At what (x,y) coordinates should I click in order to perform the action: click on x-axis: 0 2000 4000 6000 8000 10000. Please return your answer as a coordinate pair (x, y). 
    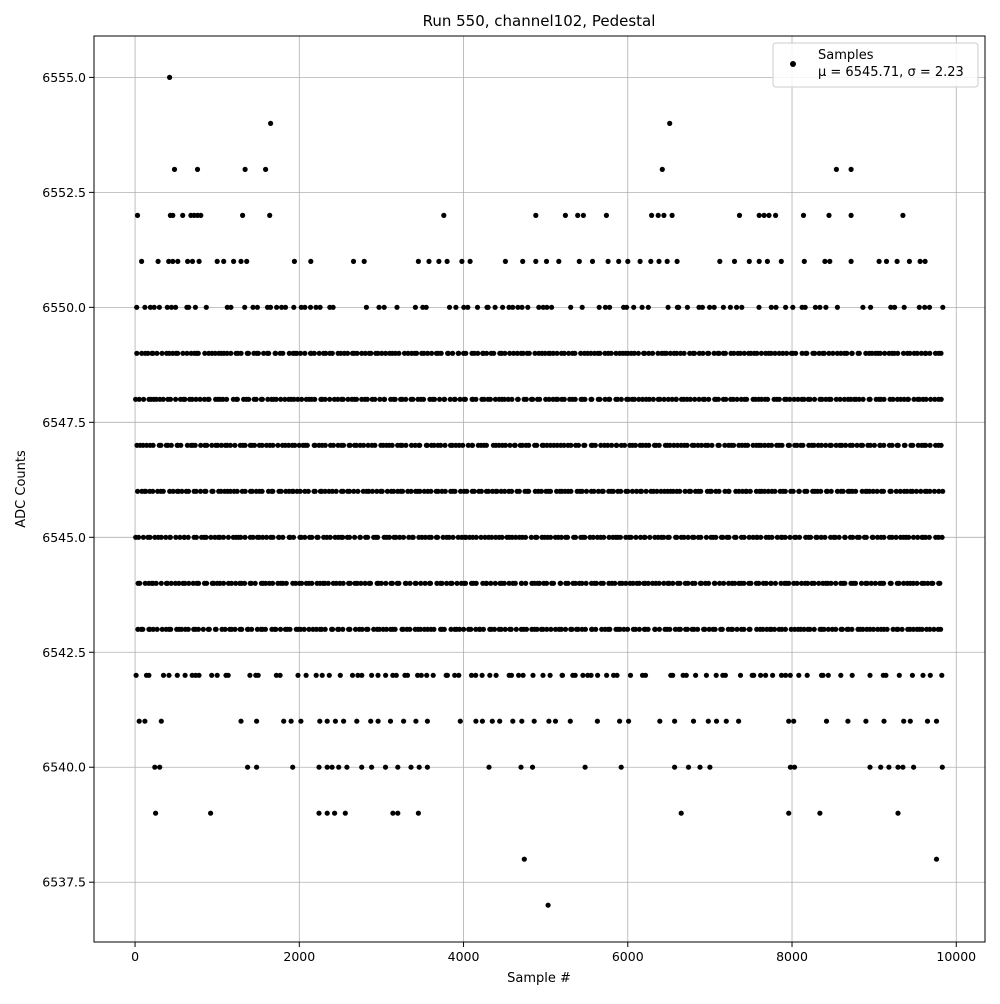
    Looking at the image, I should click on (553, 953).